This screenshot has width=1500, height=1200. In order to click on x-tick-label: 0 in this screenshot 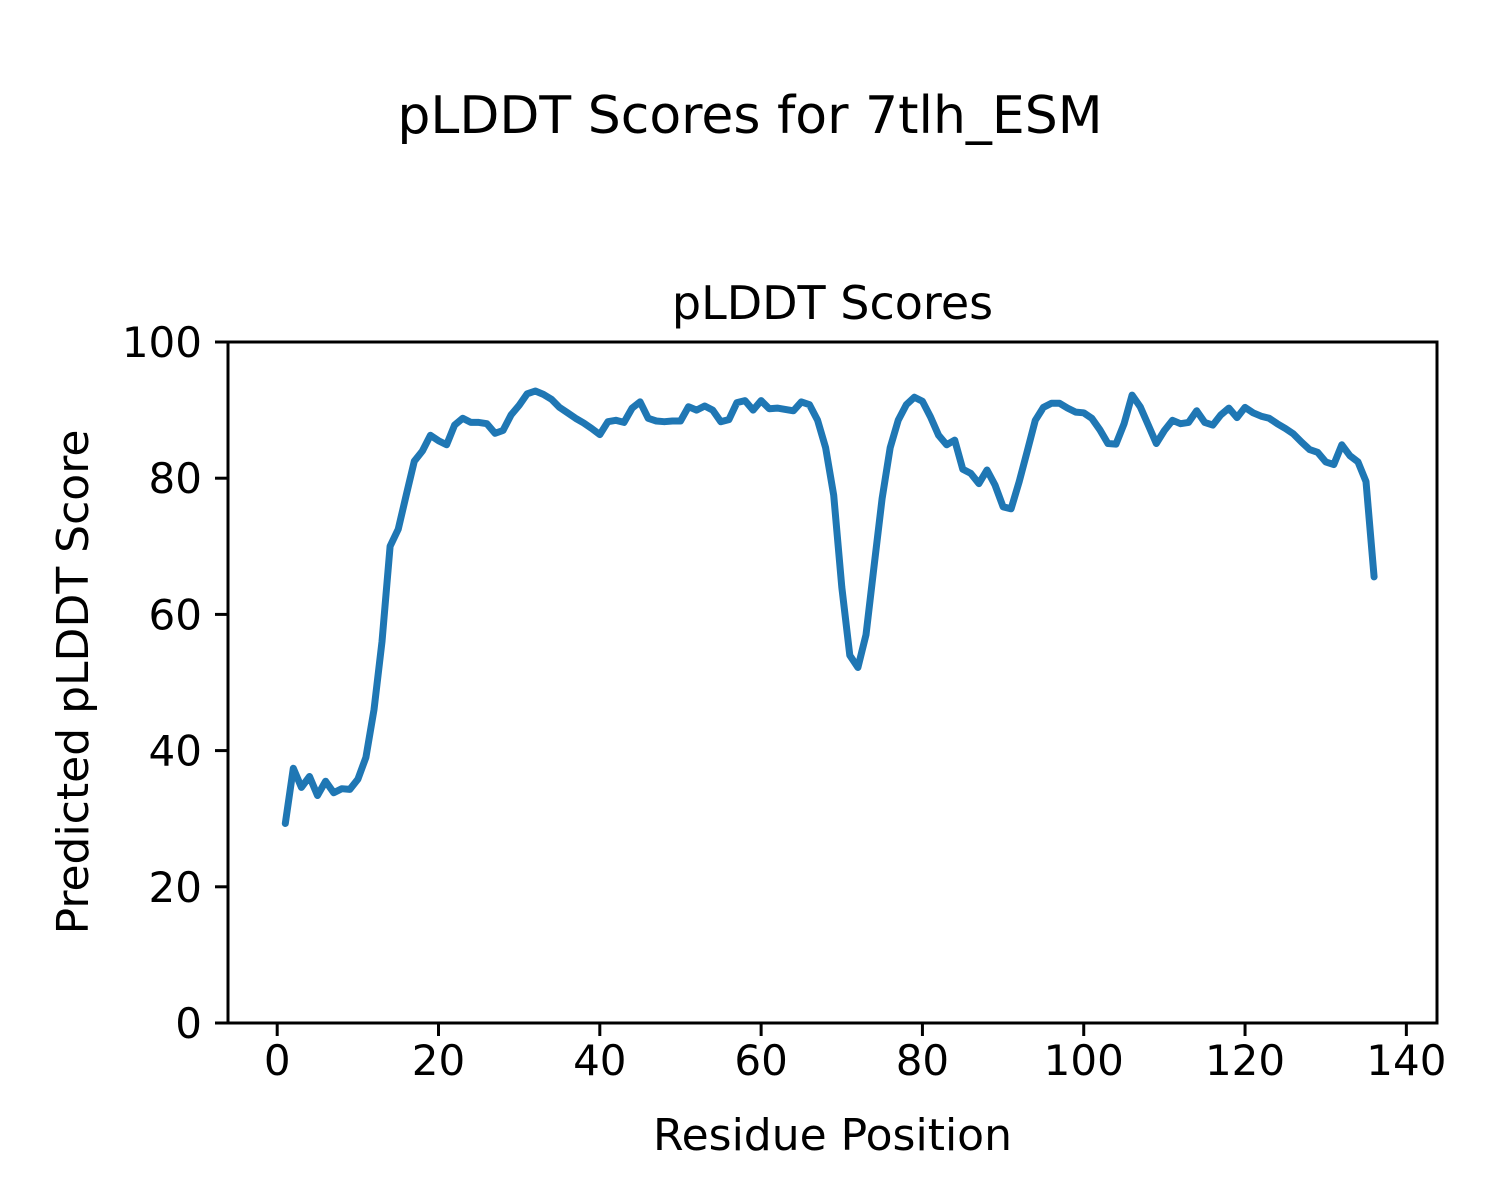, I will do `click(277, 1060)`.